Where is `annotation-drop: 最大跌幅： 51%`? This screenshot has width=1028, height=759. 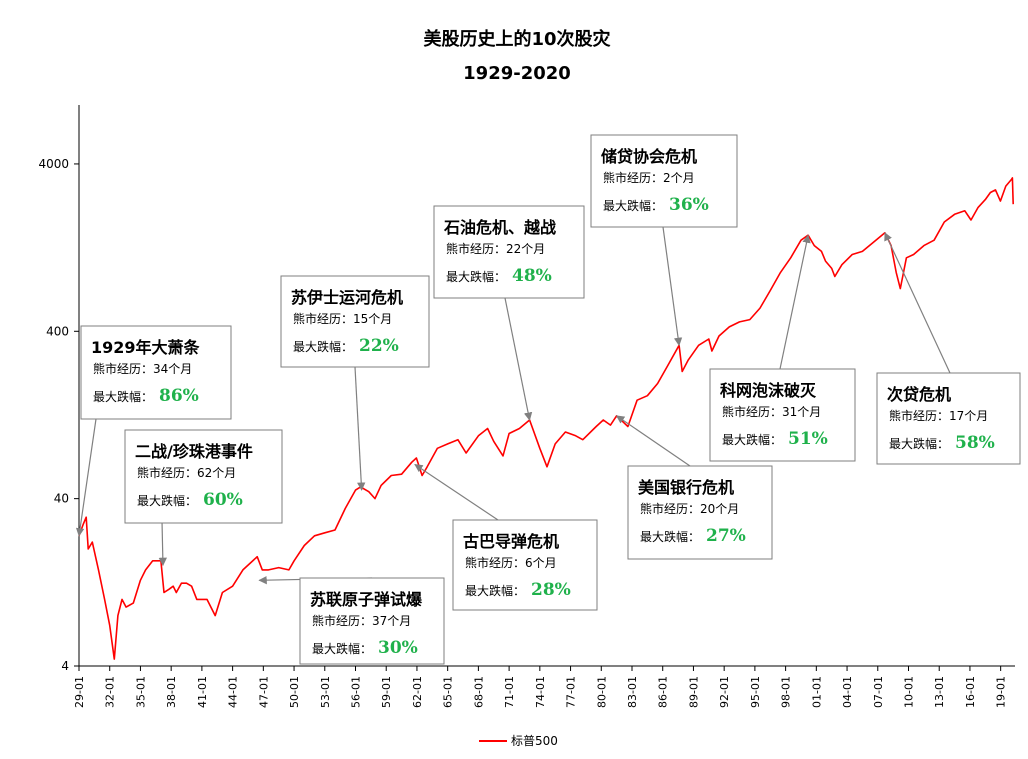 annotation-drop: 最大跌幅： 51% is located at coordinates (775, 439).